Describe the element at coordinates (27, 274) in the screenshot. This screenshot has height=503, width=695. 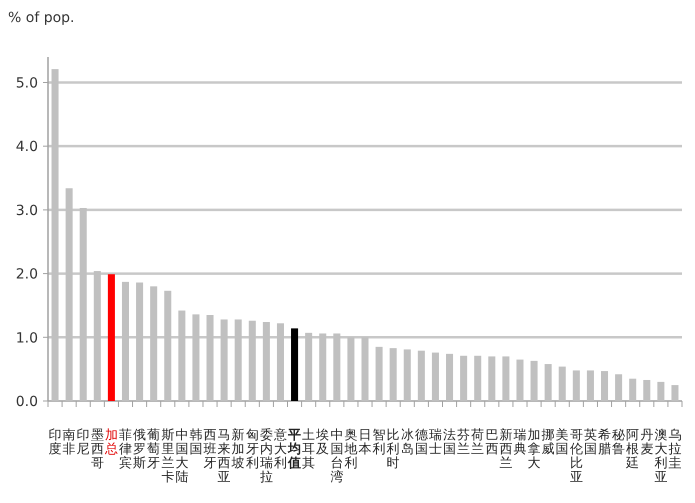
I see `y-tick-label: 2.0` at that location.